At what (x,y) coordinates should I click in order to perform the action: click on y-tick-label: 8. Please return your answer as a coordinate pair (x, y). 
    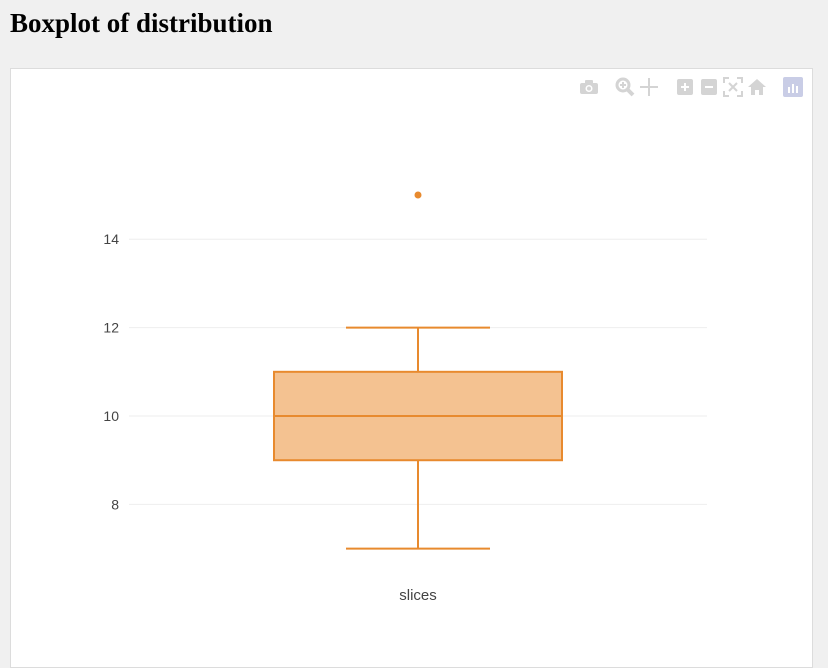
    Looking at the image, I should click on (115, 504).